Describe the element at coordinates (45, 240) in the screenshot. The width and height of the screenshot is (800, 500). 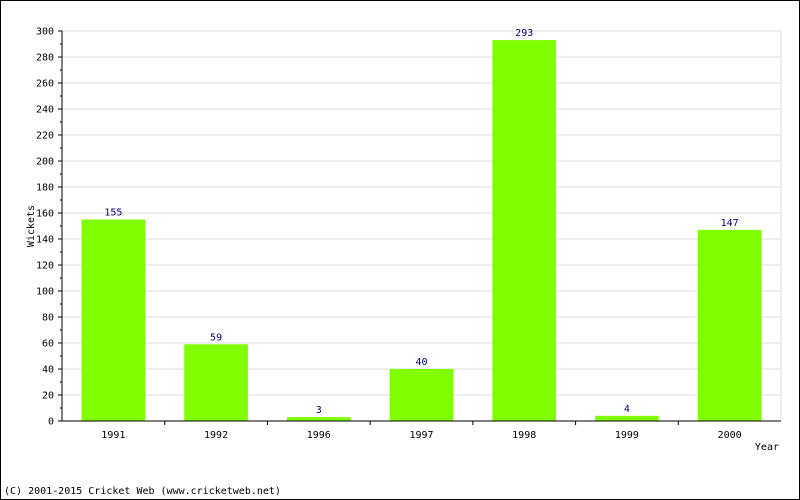
I see `y-tick-label: 140` at that location.